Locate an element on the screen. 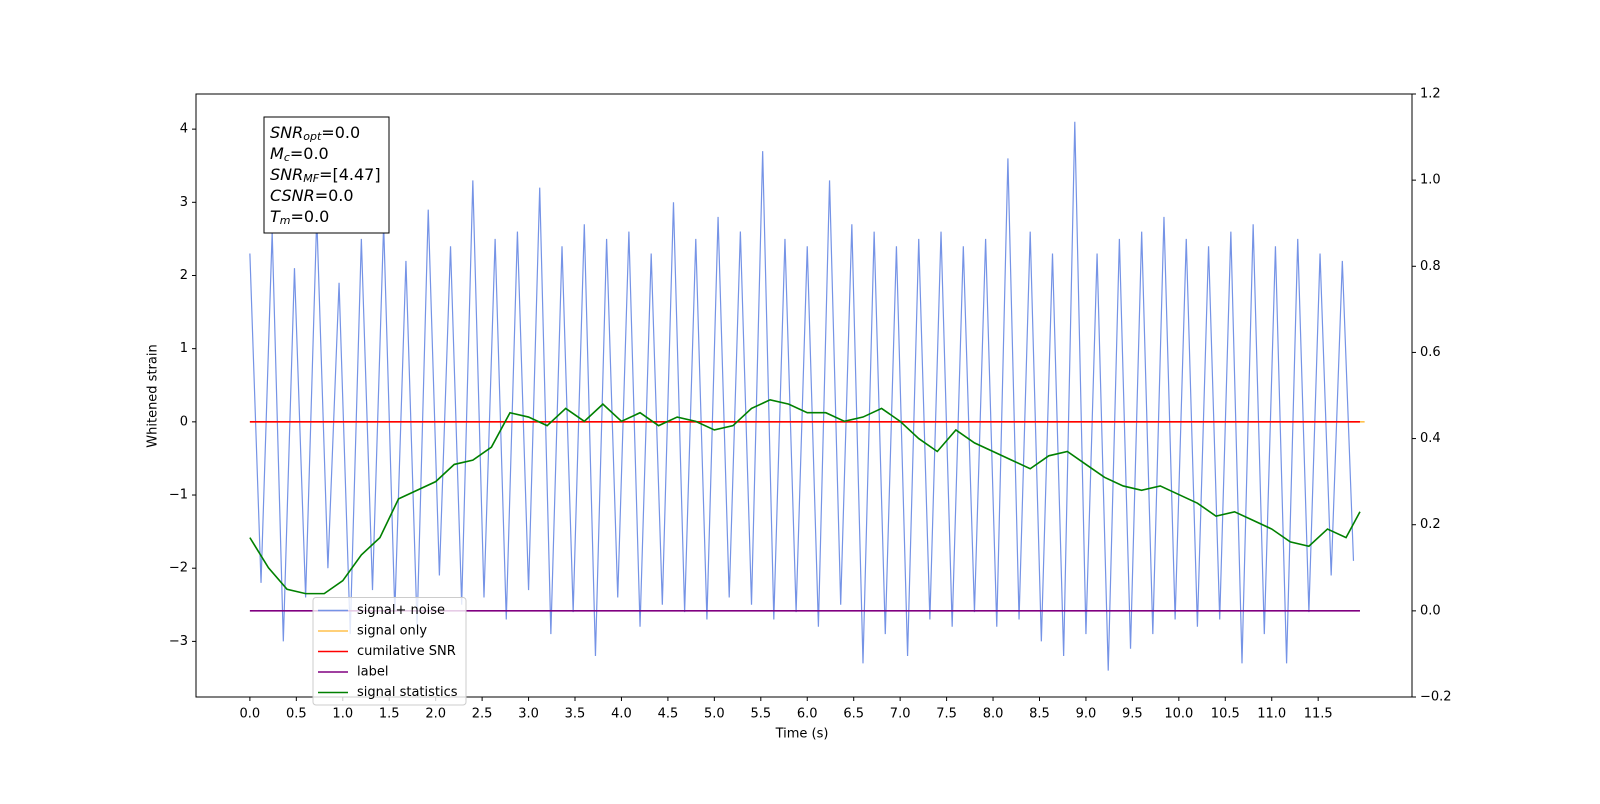 This screenshot has height=804, width=1600. legend-label: signal statistics is located at coordinates (407, 692).